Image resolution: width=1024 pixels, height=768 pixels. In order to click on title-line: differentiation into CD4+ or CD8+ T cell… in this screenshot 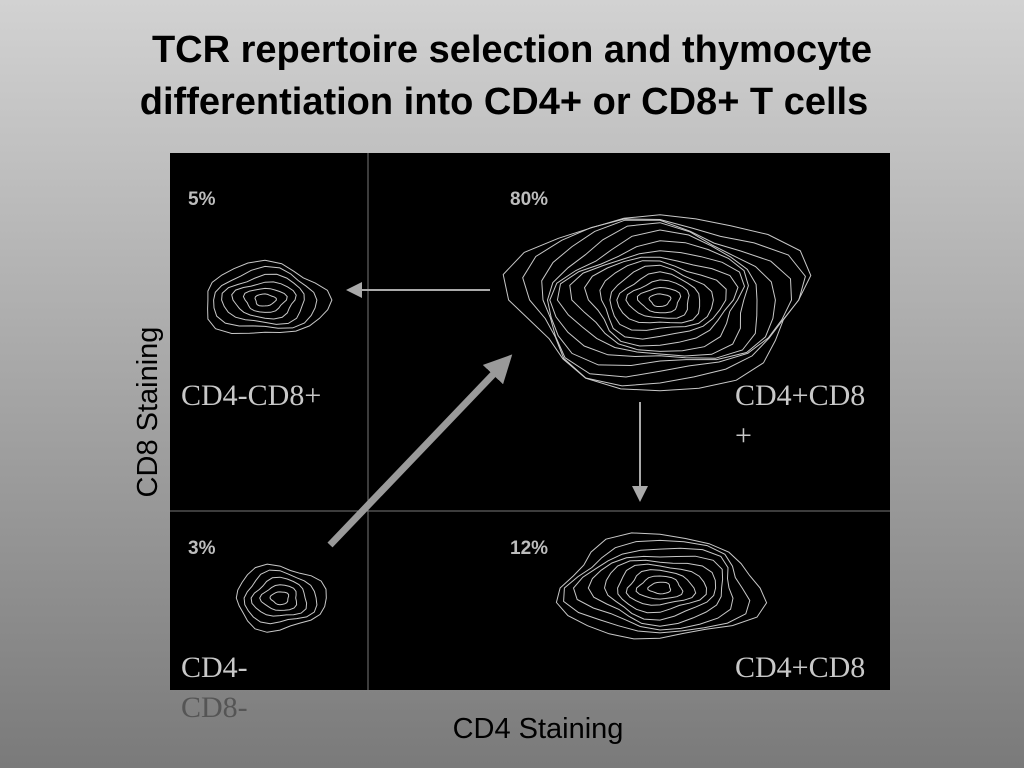, I will do `click(504, 102)`.